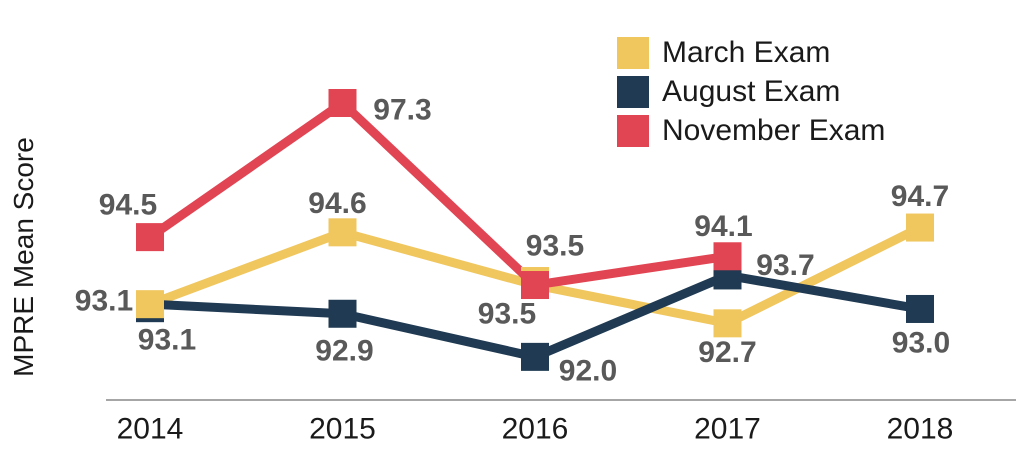 The image size is (1024, 476). I want to click on legend-item-march-exam: March Exam, so click(751, 53).